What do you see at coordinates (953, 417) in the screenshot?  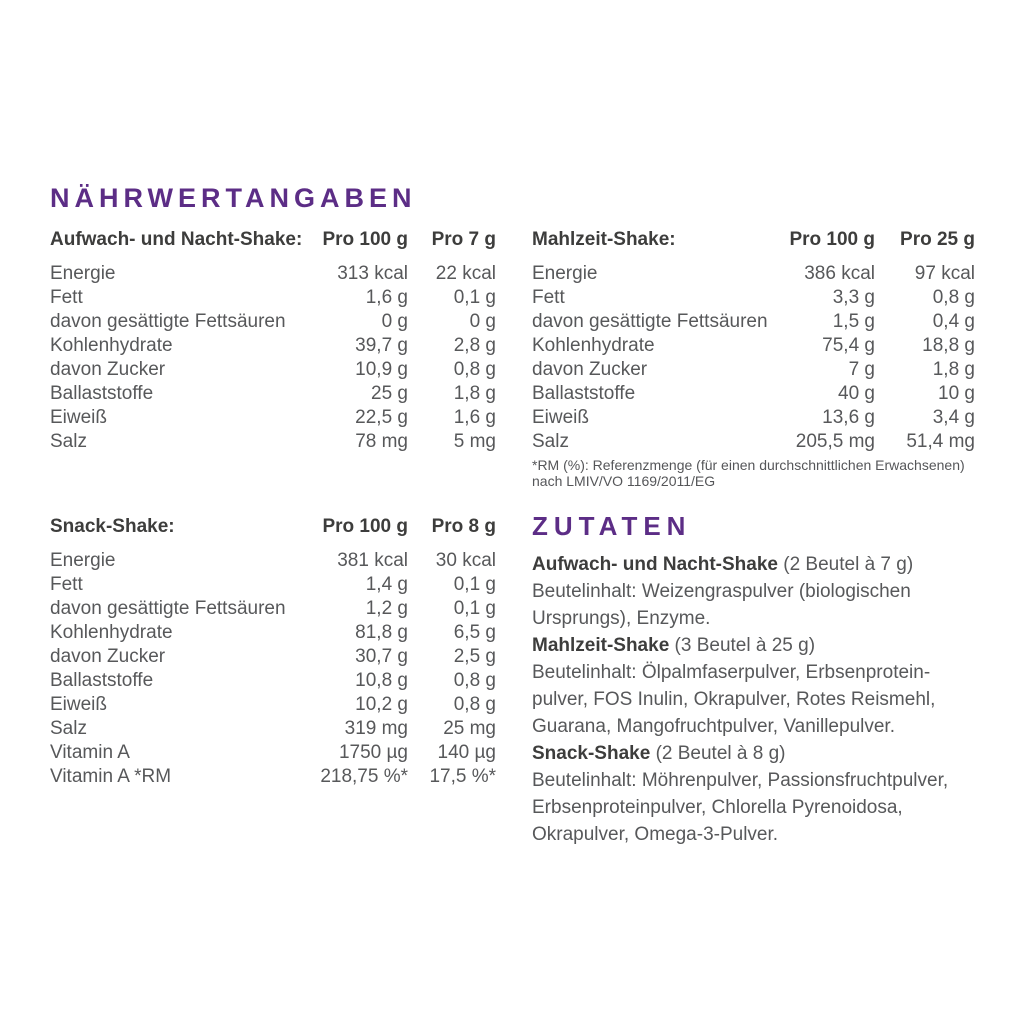 I see `value-per-portion: 3,4 g` at bounding box center [953, 417].